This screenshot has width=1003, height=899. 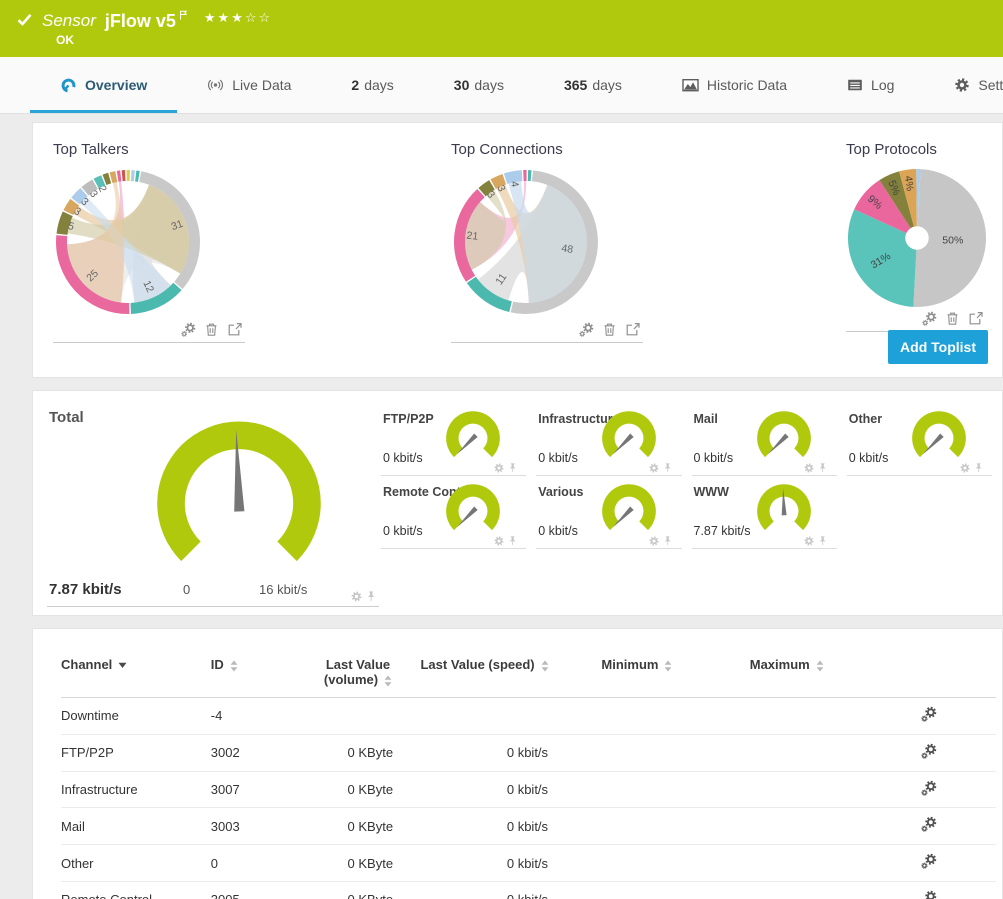 I want to click on tab-365-days: 365 days, so click(x=593, y=85).